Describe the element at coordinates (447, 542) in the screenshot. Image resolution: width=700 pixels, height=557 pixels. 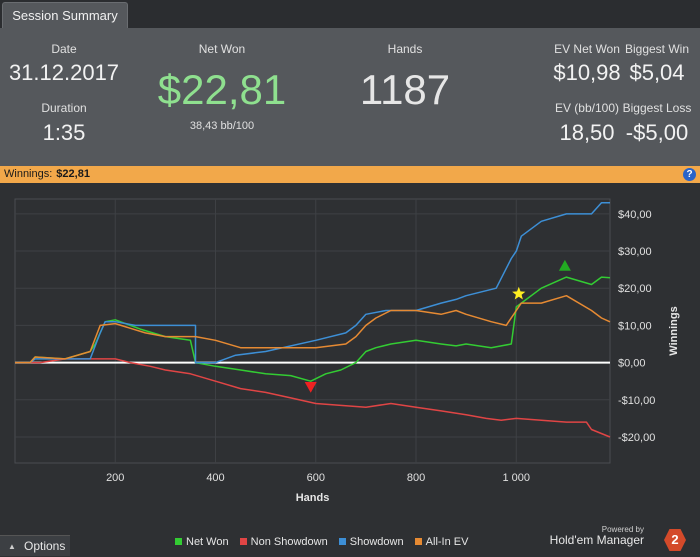
I see `legend-label: All-In EV` at that location.